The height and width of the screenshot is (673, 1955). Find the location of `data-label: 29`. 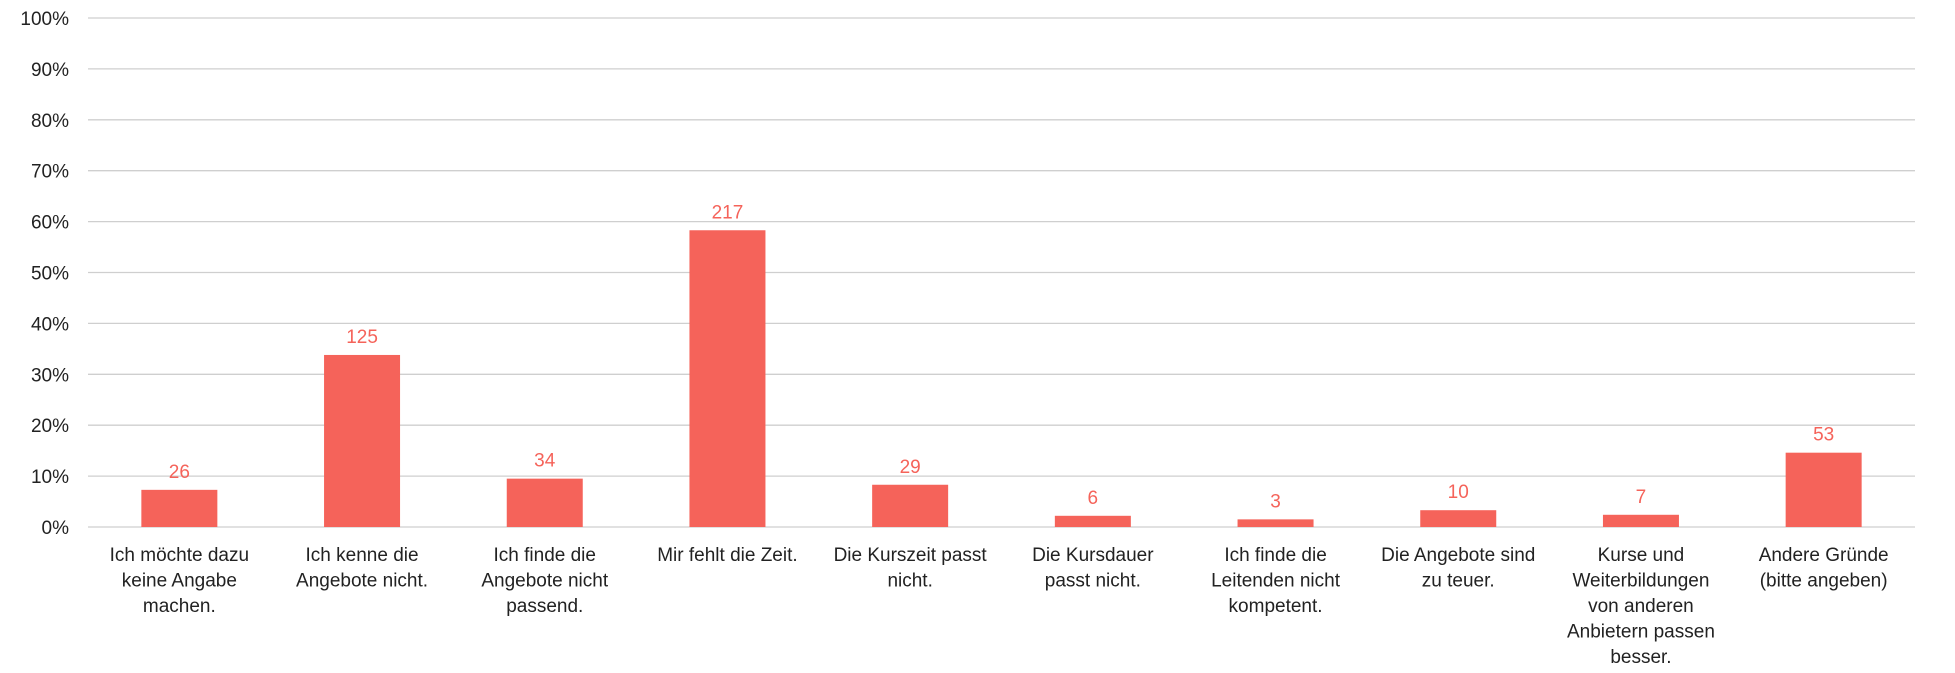

data-label: 29 is located at coordinates (910, 467).